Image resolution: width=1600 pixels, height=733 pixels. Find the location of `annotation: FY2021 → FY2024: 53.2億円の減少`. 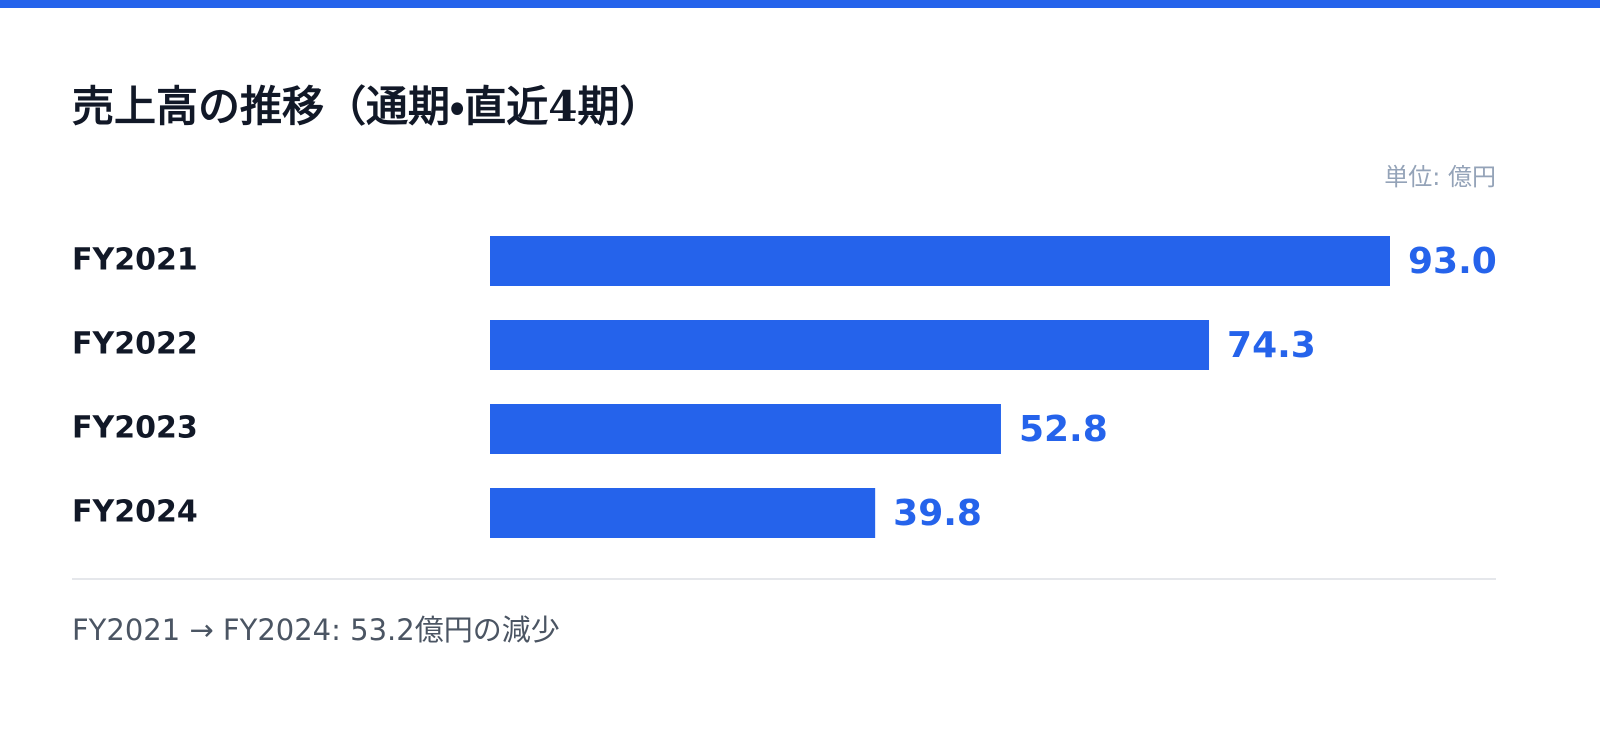

annotation: FY2021 → FY2024: 53.2億円の減少 is located at coordinates (316, 630).